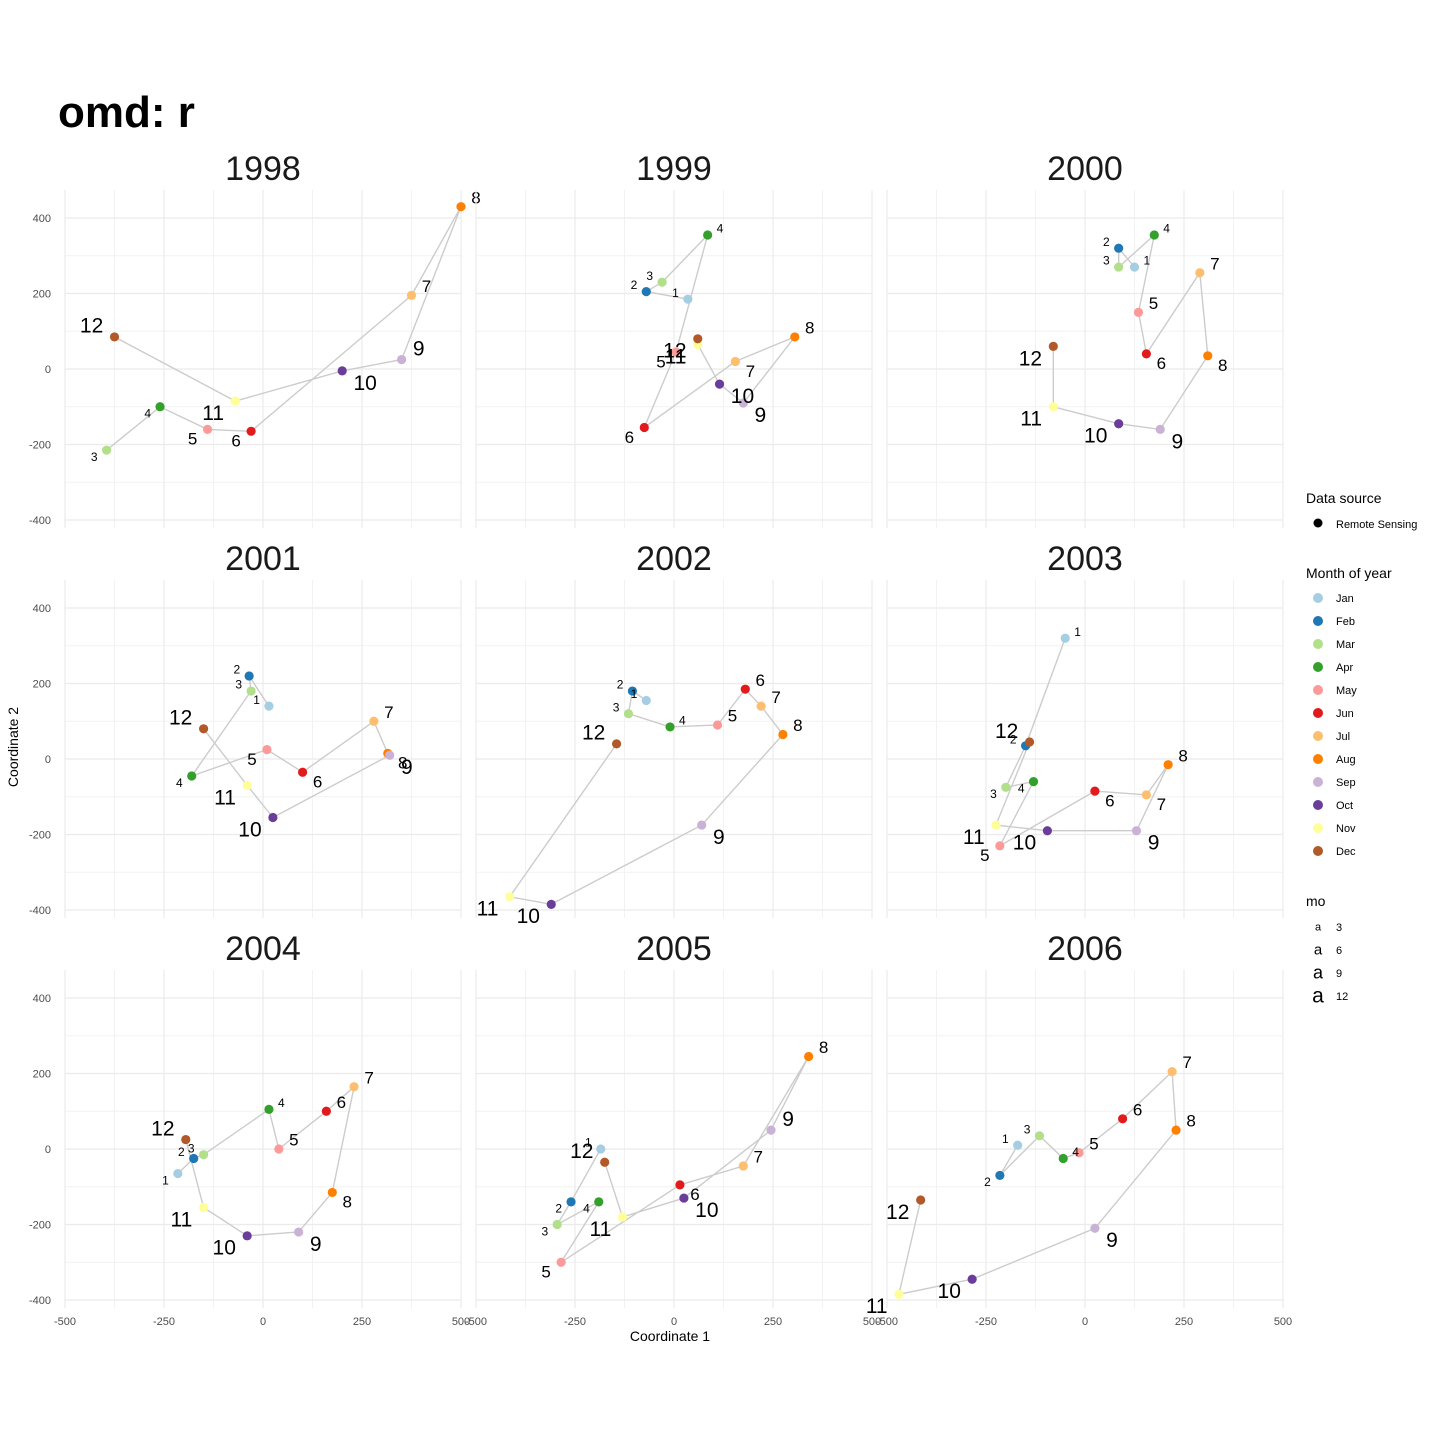 The image size is (1440, 1440). What do you see at coordinates (1318, 828) in the screenshot?
I see `legend-key-nov` at bounding box center [1318, 828].